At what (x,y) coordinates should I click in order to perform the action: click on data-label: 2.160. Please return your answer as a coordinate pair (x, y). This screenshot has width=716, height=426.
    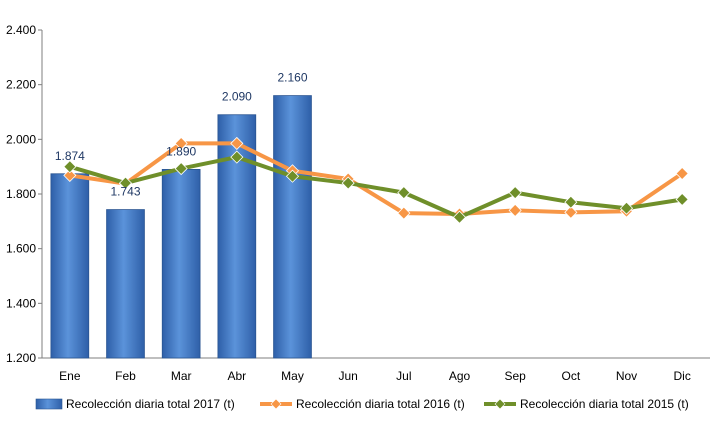
    Looking at the image, I should click on (292, 78).